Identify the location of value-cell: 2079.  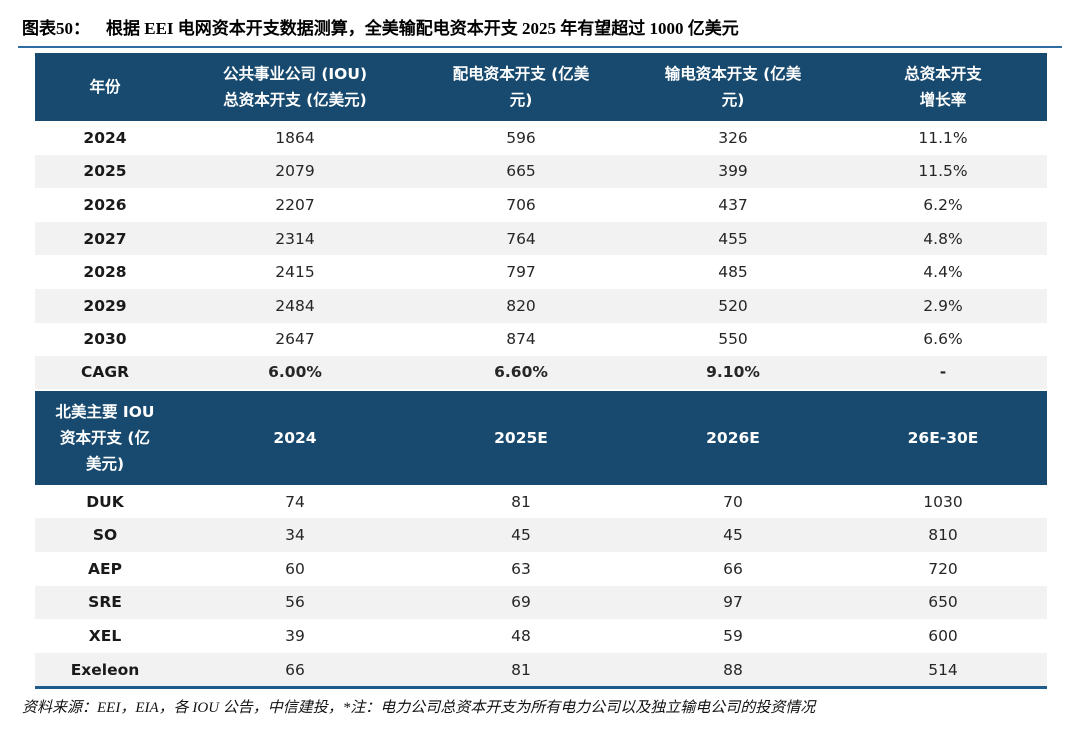
(295, 171).